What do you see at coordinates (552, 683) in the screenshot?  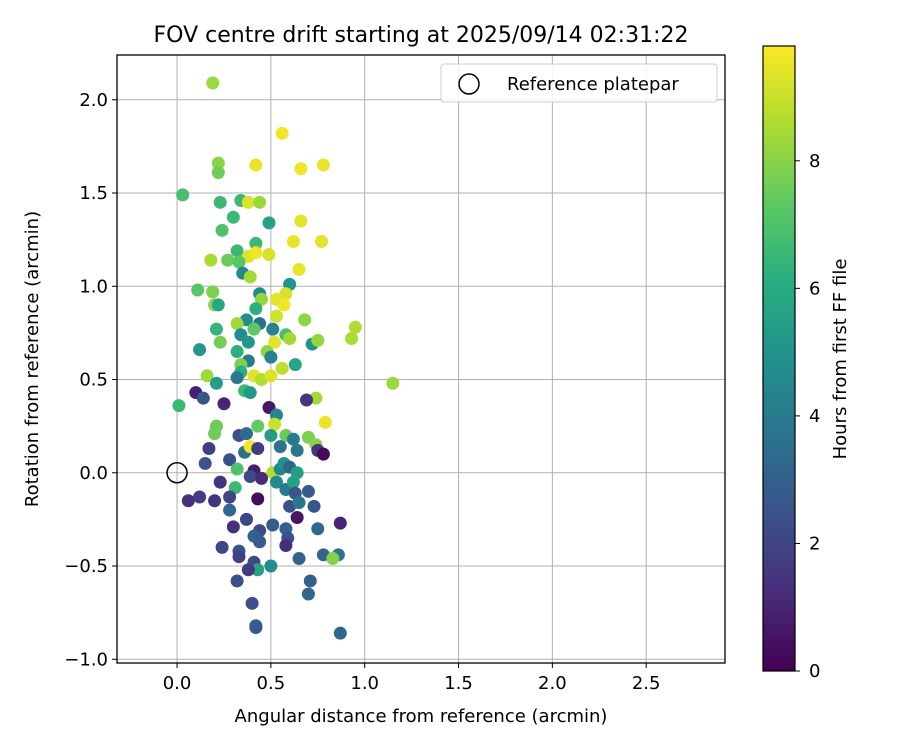 I see `x-tick-label: 2.0` at bounding box center [552, 683].